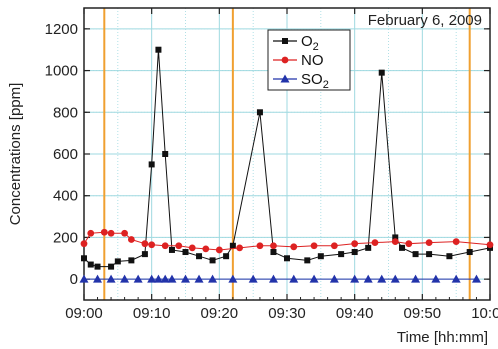 This screenshot has width=498, height=349. I want to click on y-tick-label: 400, so click(65, 196).